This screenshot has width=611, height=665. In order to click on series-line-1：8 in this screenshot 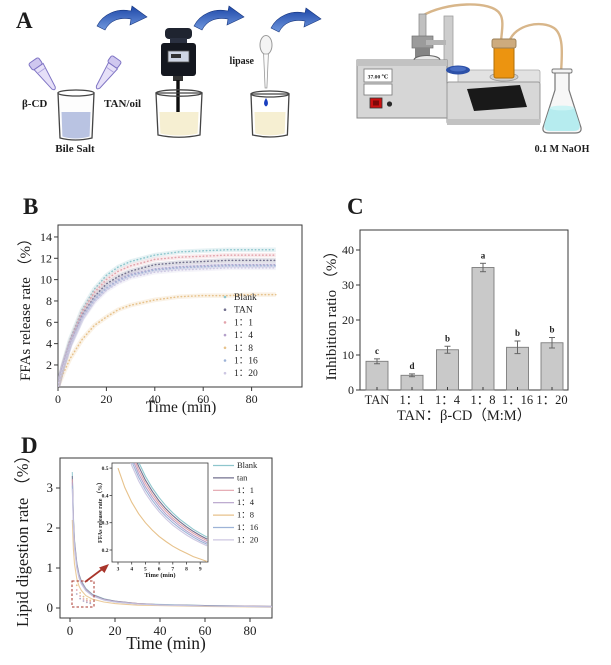, I will do `click(167, 340)`.